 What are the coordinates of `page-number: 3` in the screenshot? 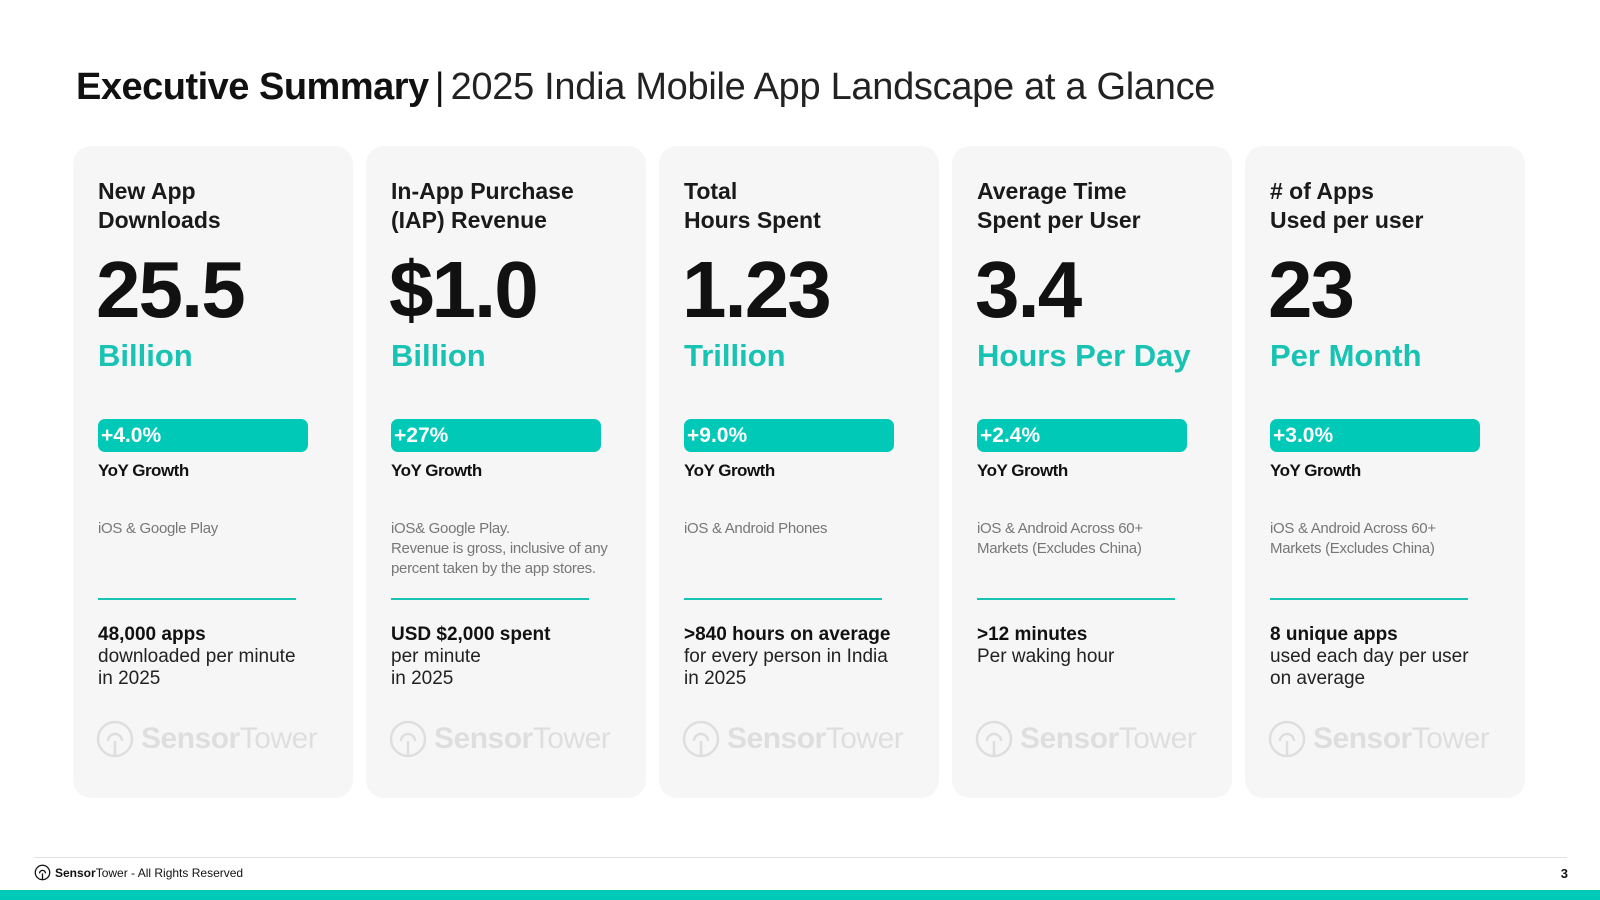 It's located at (1564, 873).